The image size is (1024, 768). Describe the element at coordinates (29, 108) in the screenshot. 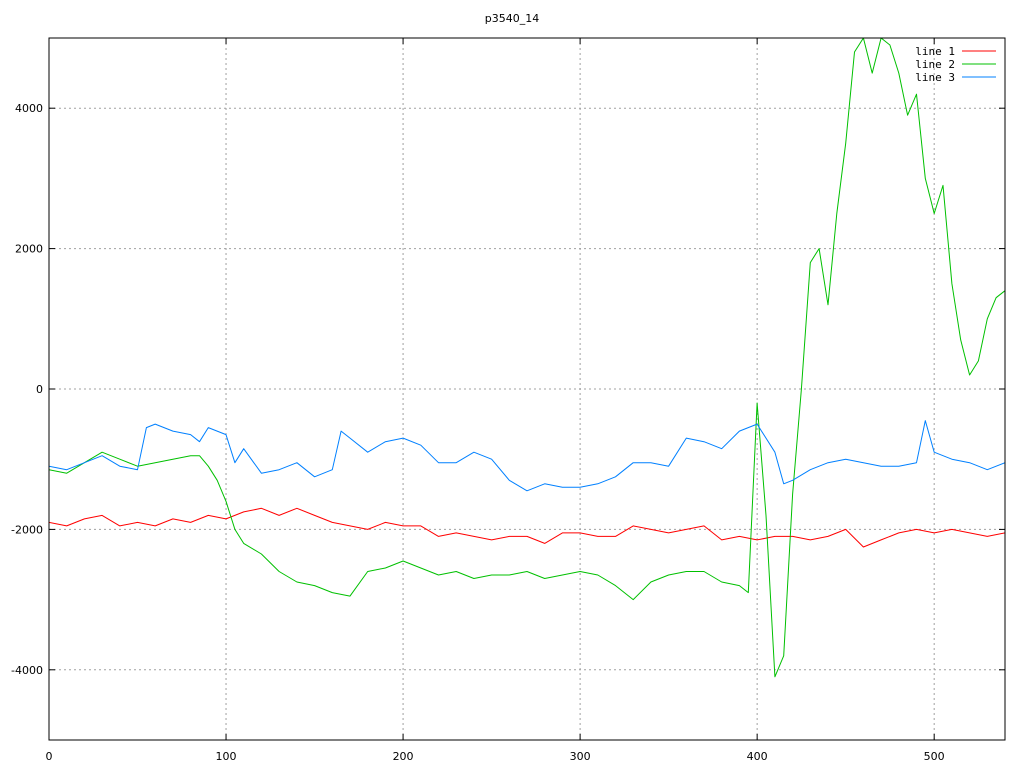

I see `y-tick-label: 4000` at that location.